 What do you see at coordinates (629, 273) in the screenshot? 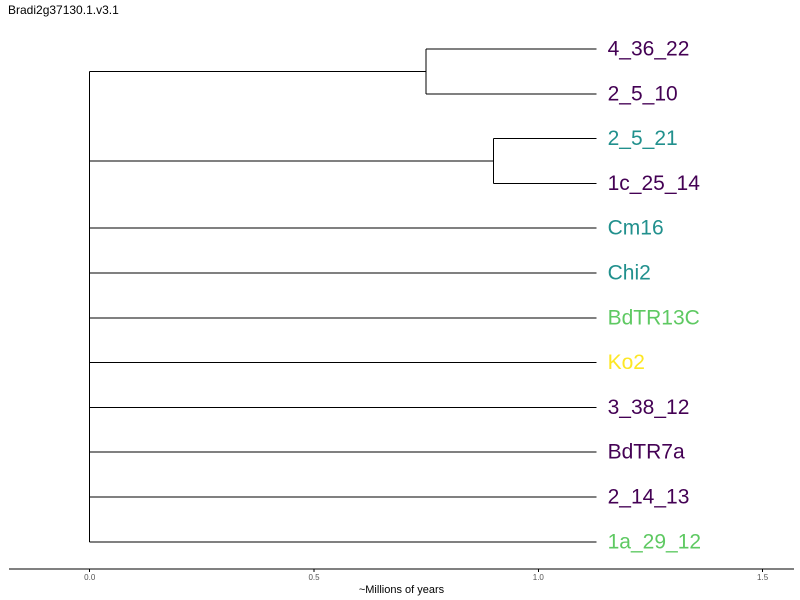
I see `tip-label: Chi2` at bounding box center [629, 273].